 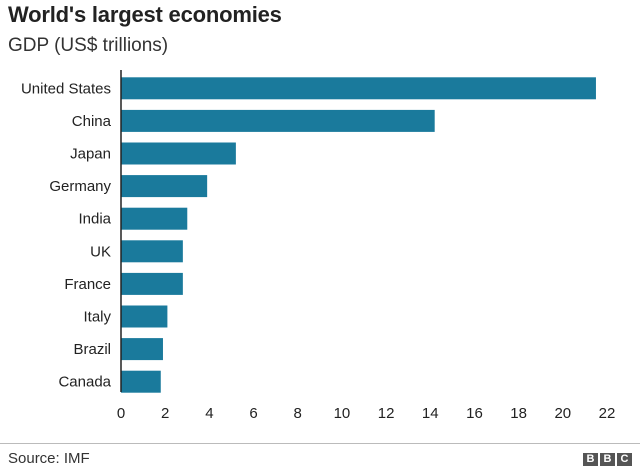 What do you see at coordinates (87, 284) in the screenshot?
I see `category-label: France` at bounding box center [87, 284].